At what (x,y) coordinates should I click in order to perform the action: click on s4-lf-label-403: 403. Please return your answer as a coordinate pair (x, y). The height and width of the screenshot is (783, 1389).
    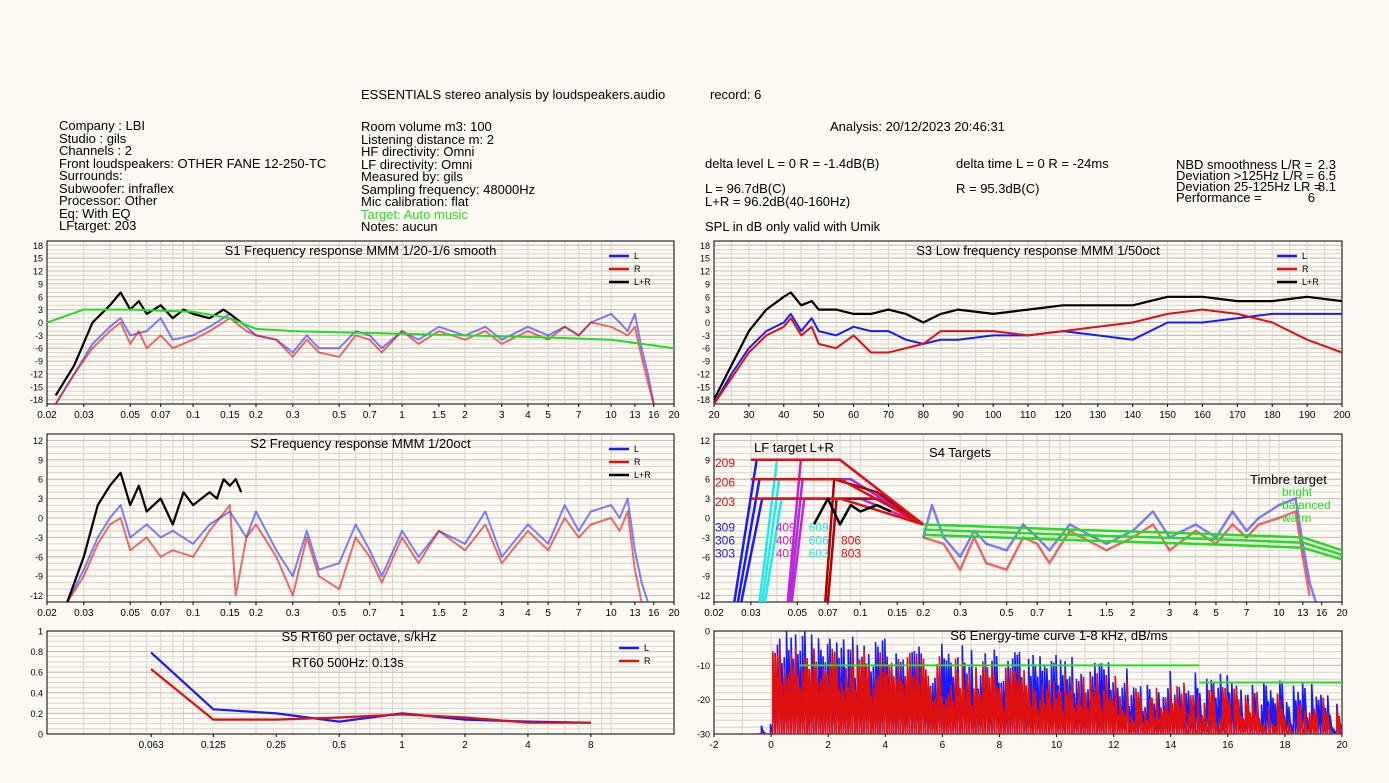
    Looking at the image, I should click on (786, 554).